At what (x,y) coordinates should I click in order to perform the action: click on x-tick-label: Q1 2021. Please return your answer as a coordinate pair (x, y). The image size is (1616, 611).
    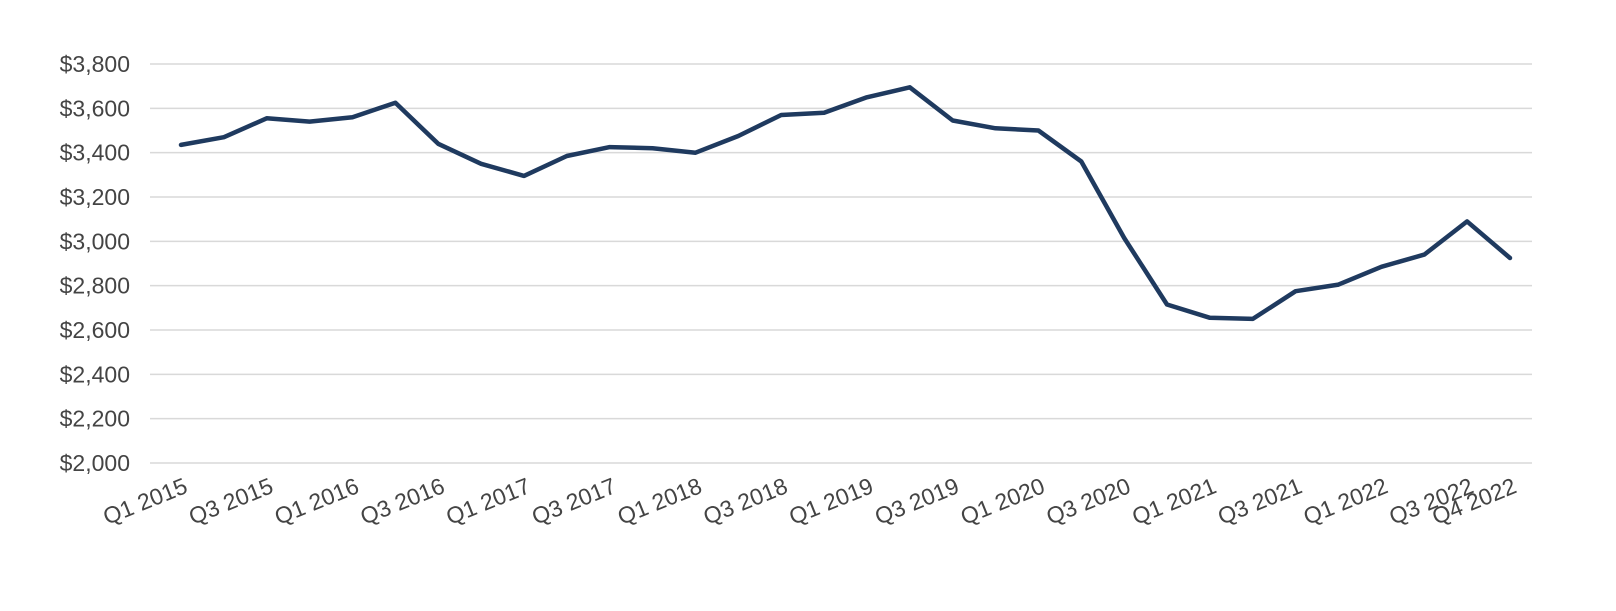
    Looking at the image, I should click on (1174, 501).